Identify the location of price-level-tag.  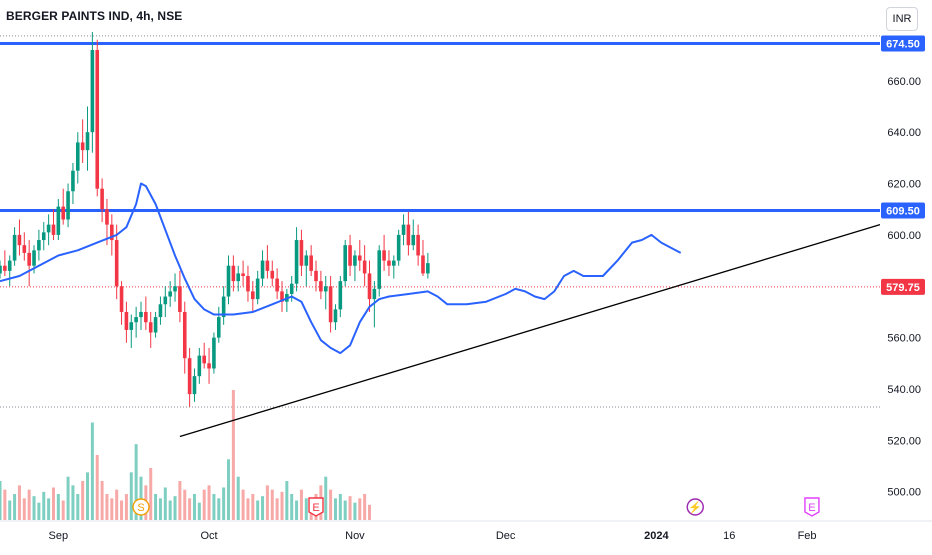
(903, 286).